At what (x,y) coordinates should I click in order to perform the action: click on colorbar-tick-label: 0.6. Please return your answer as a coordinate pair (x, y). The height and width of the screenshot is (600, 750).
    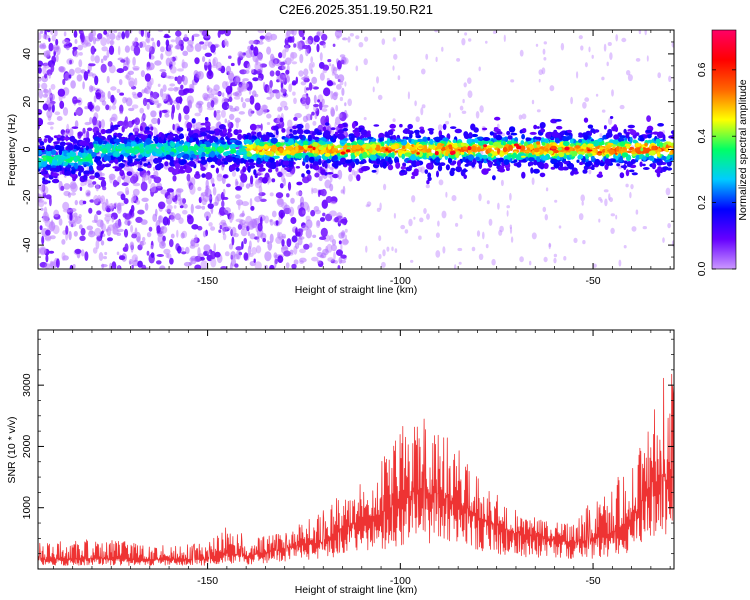
    Looking at the image, I should click on (702, 69).